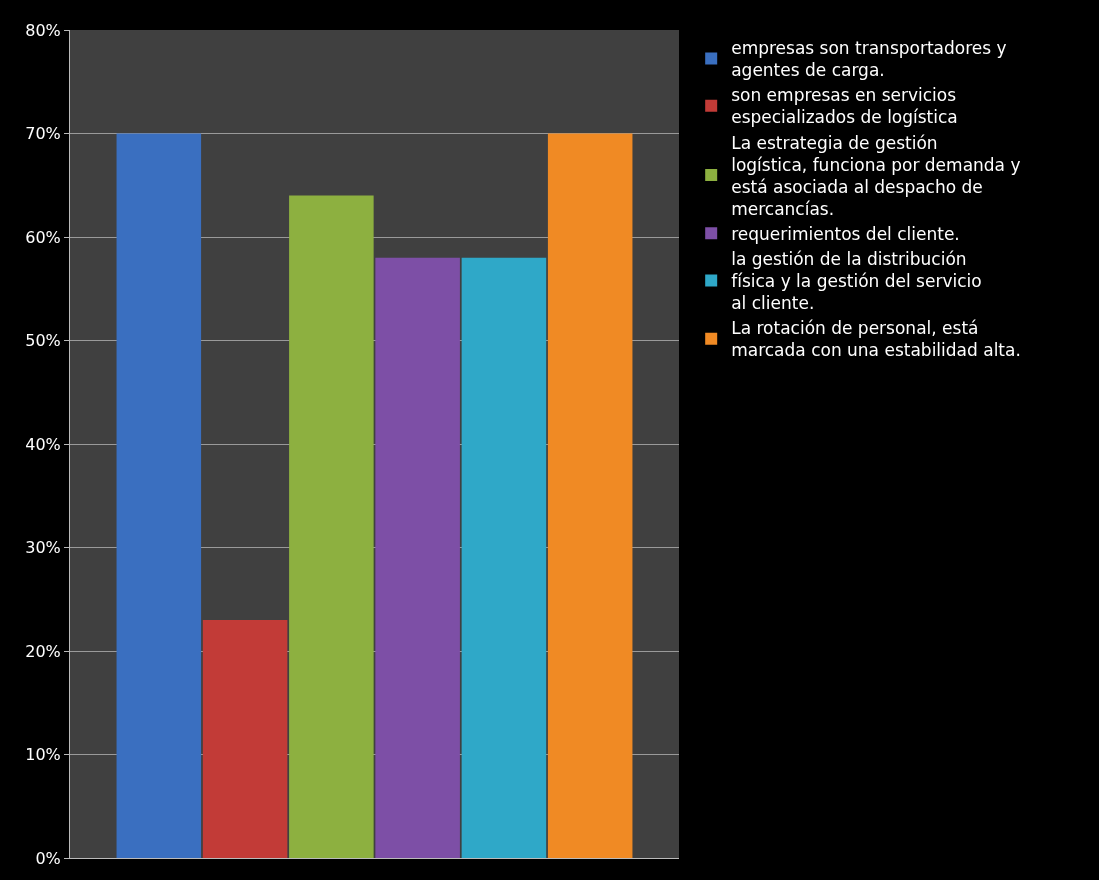 The width and height of the screenshot is (1099, 880). I want to click on legend-label: La rotación de personal, está marcada con una estabilidad alta., so click(876, 339).